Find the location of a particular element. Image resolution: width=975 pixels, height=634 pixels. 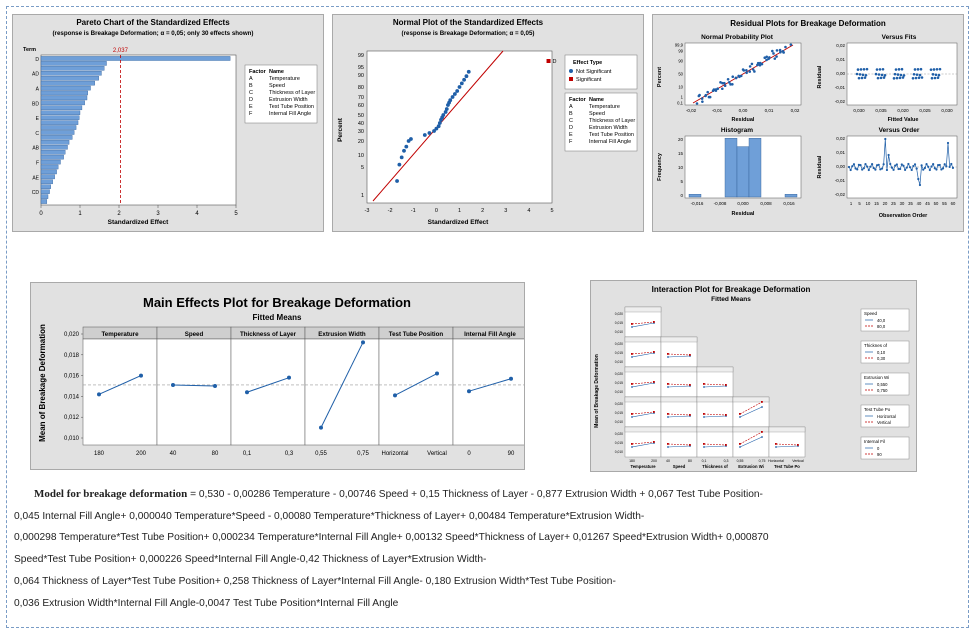

legend-factor-name: Test Tube Position is located at coordinates (611, 135).